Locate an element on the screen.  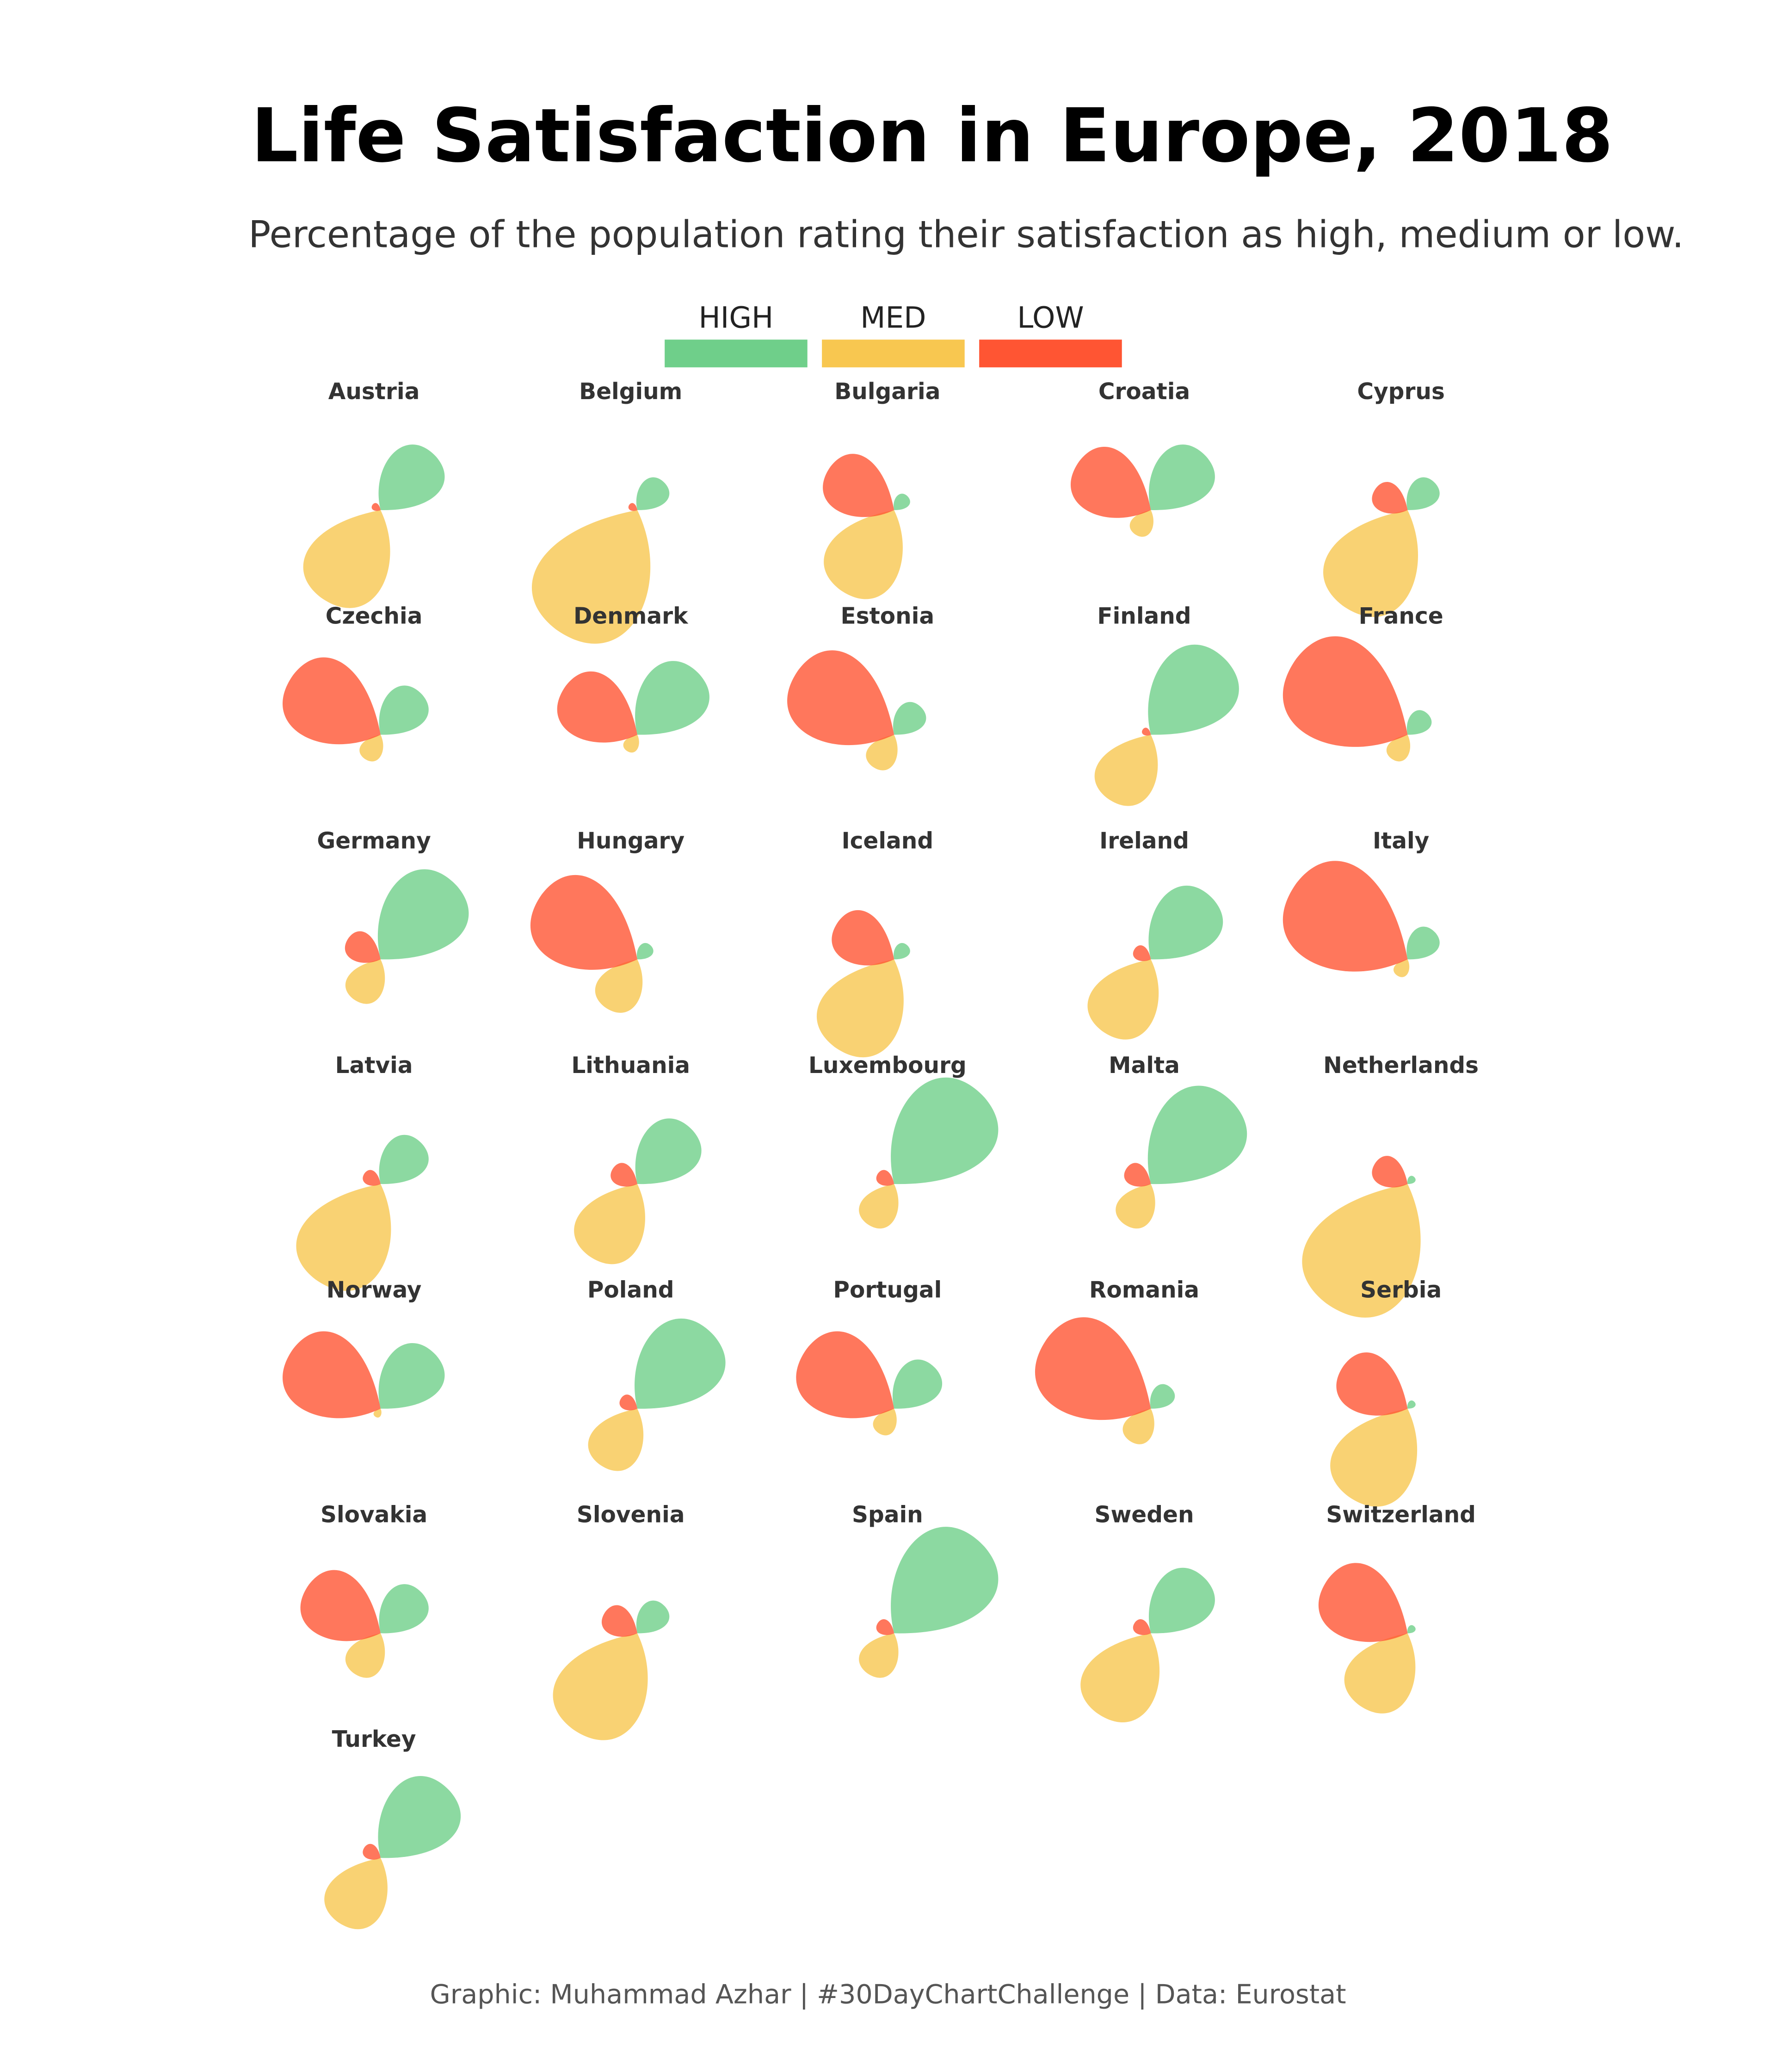
country-label: Hungary is located at coordinates (631, 841).